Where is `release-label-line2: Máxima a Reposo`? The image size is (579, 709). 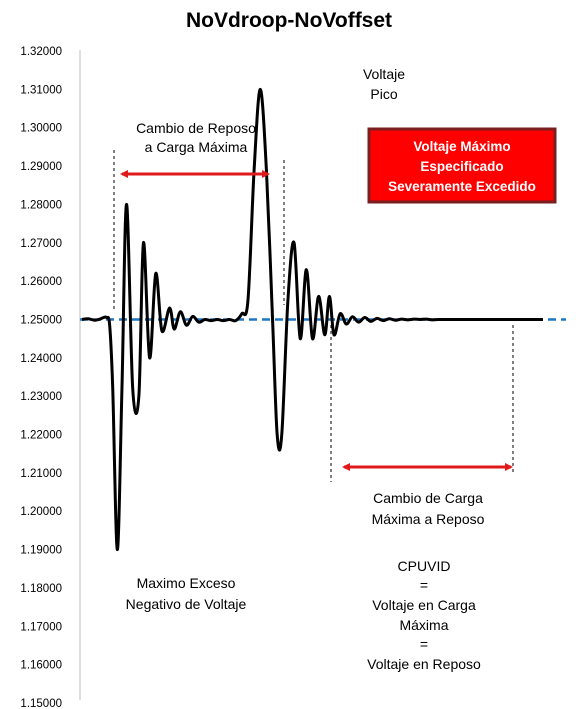 release-label-line2: Máxima a Reposo is located at coordinates (428, 519).